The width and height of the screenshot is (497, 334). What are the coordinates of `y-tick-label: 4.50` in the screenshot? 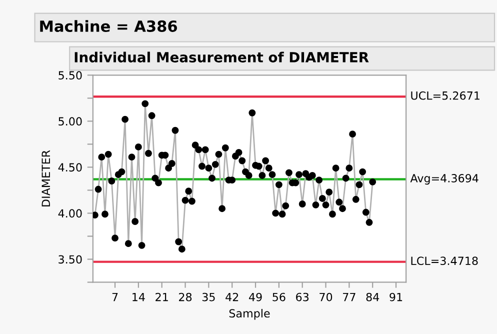 It's located at (70, 167).